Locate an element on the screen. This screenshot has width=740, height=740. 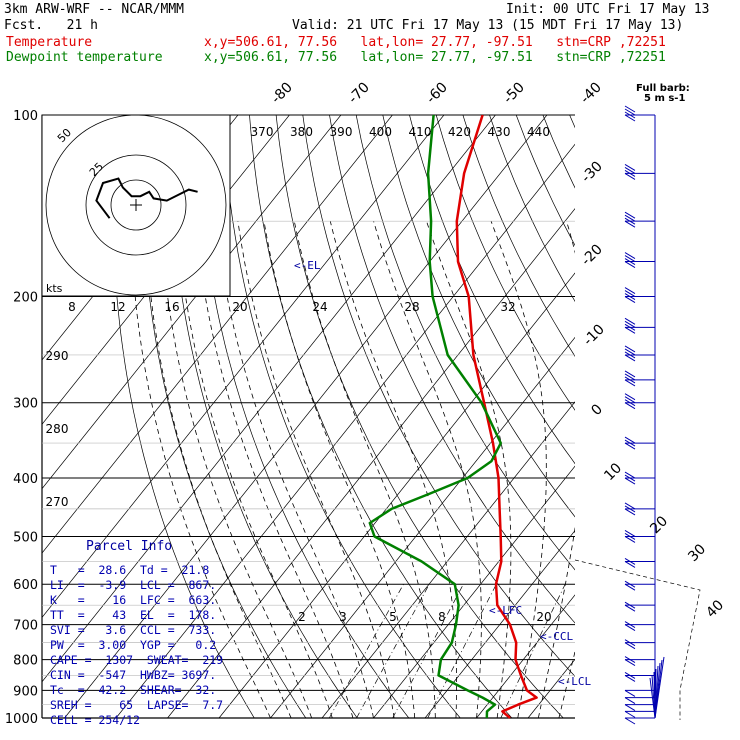
ccl-marker: <-CCL is located at coordinates (557, 636).